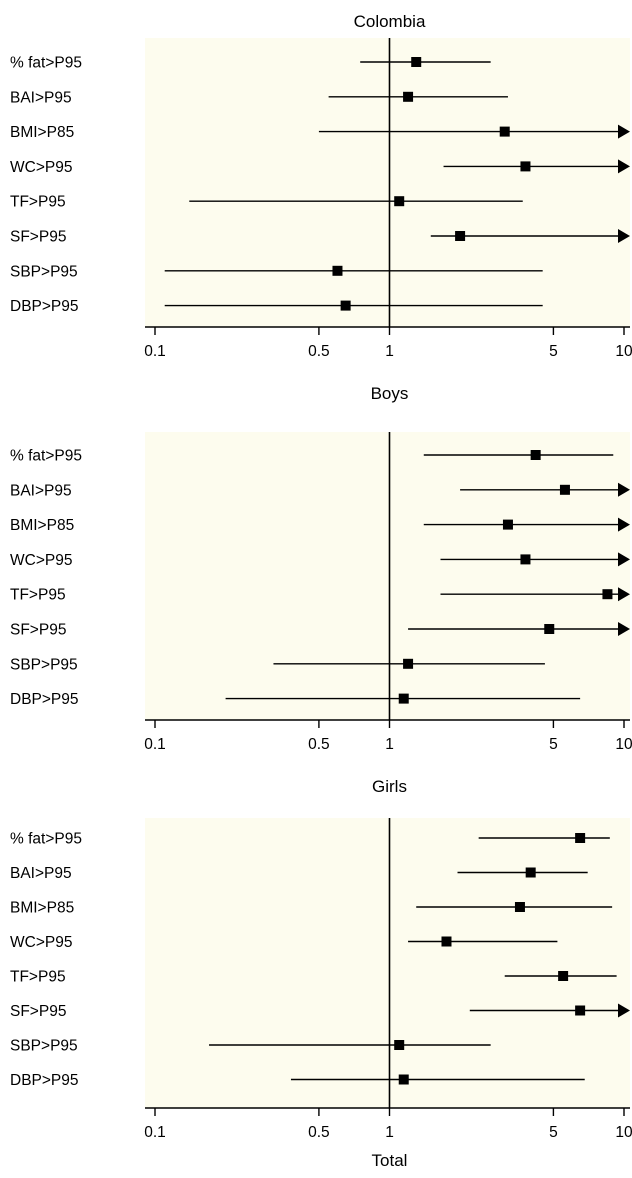 This screenshot has width=632, height=1178. Describe the element at coordinates (390, 21) in the screenshot. I see `panel-title: Colombia` at that location.